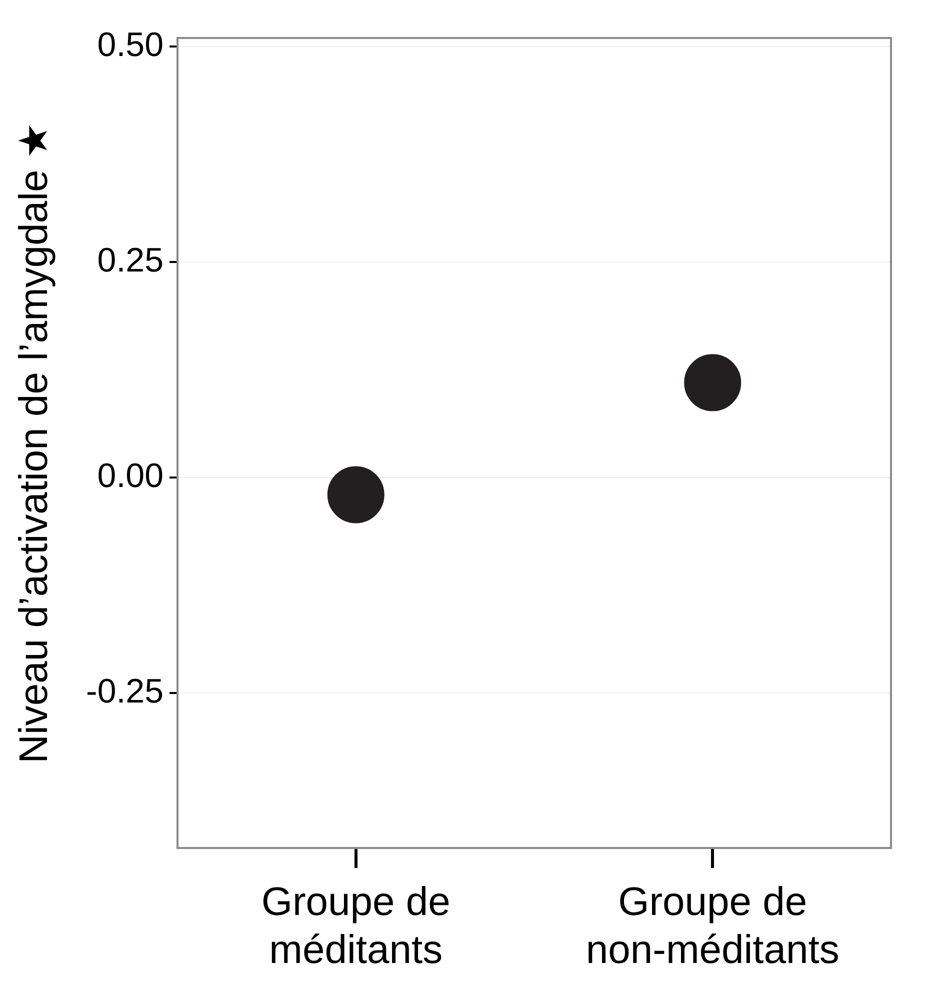 The height and width of the screenshot is (998, 930). What do you see at coordinates (125, 691) in the screenshot?
I see `y-tick-label: -0.25` at bounding box center [125, 691].